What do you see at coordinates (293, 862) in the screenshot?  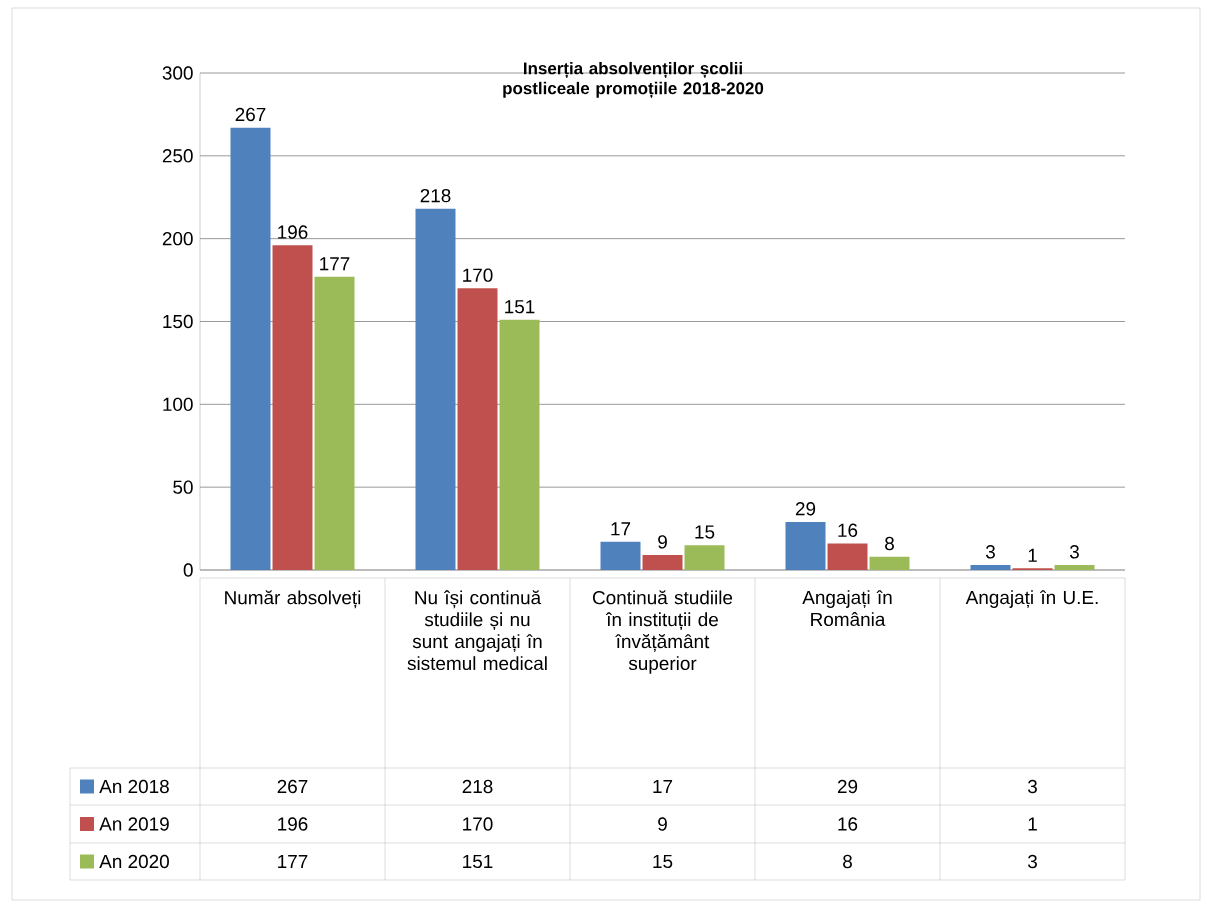 I see `data-label: 177` at bounding box center [293, 862].